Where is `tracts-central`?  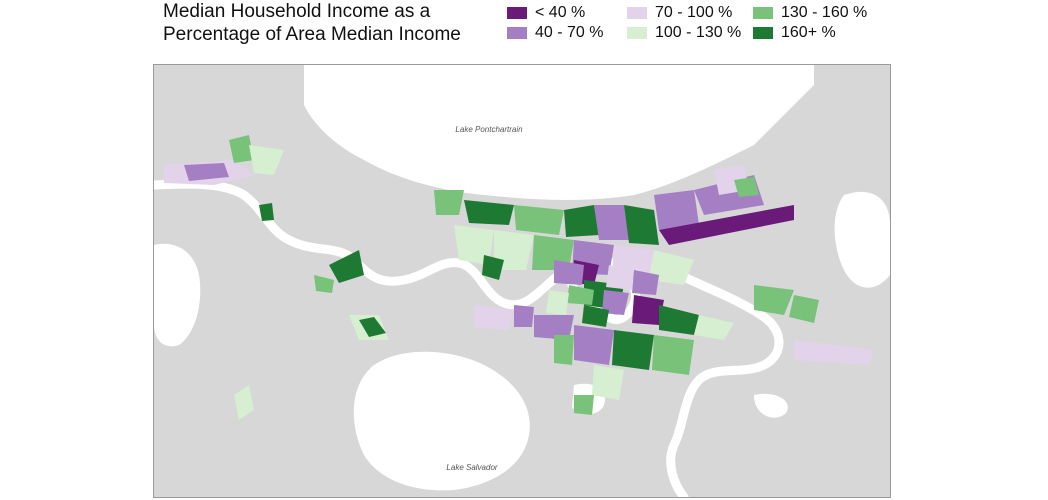 tracts-central is located at coordinates (602, 293).